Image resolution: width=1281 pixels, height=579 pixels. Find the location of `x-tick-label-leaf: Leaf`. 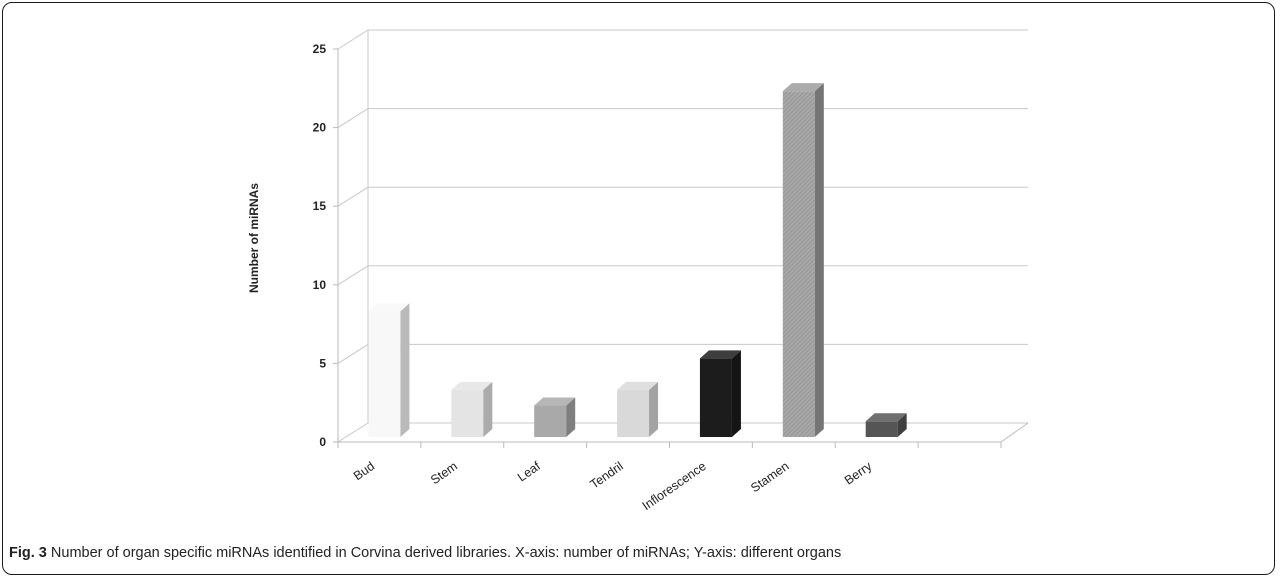

x-tick-label-leaf: Leaf is located at coordinates (529, 472).